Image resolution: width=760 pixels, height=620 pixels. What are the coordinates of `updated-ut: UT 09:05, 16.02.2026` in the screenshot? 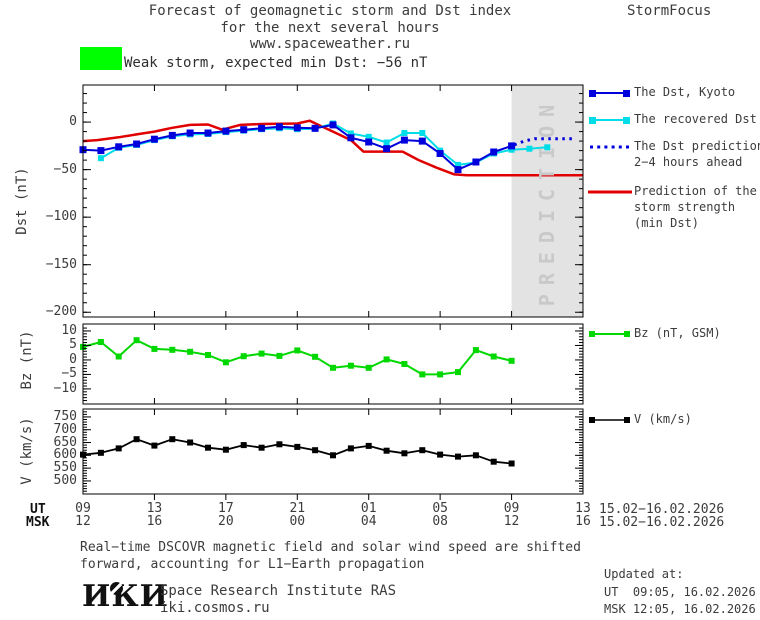 It's located at (680, 592).